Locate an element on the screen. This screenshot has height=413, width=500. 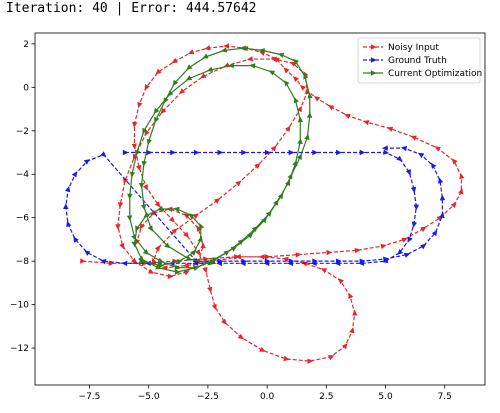
legend-item: Ground Truth is located at coordinates (405, 61).